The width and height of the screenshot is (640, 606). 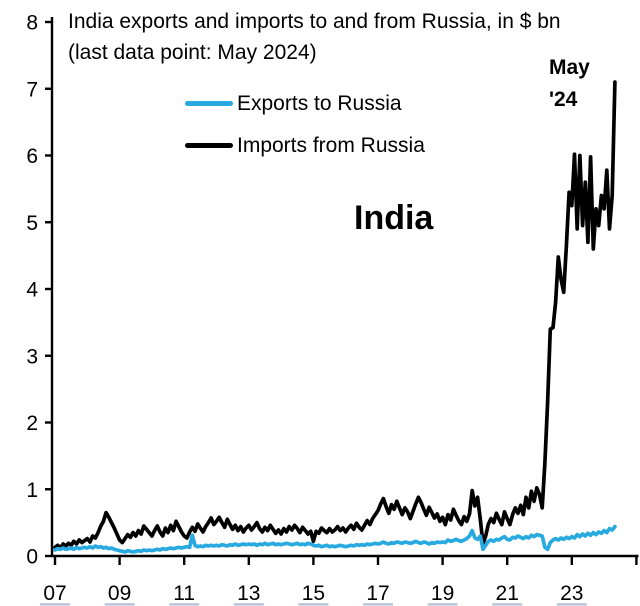 What do you see at coordinates (313, 593) in the screenshot?
I see `x-tick-label: 15` at bounding box center [313, 593].